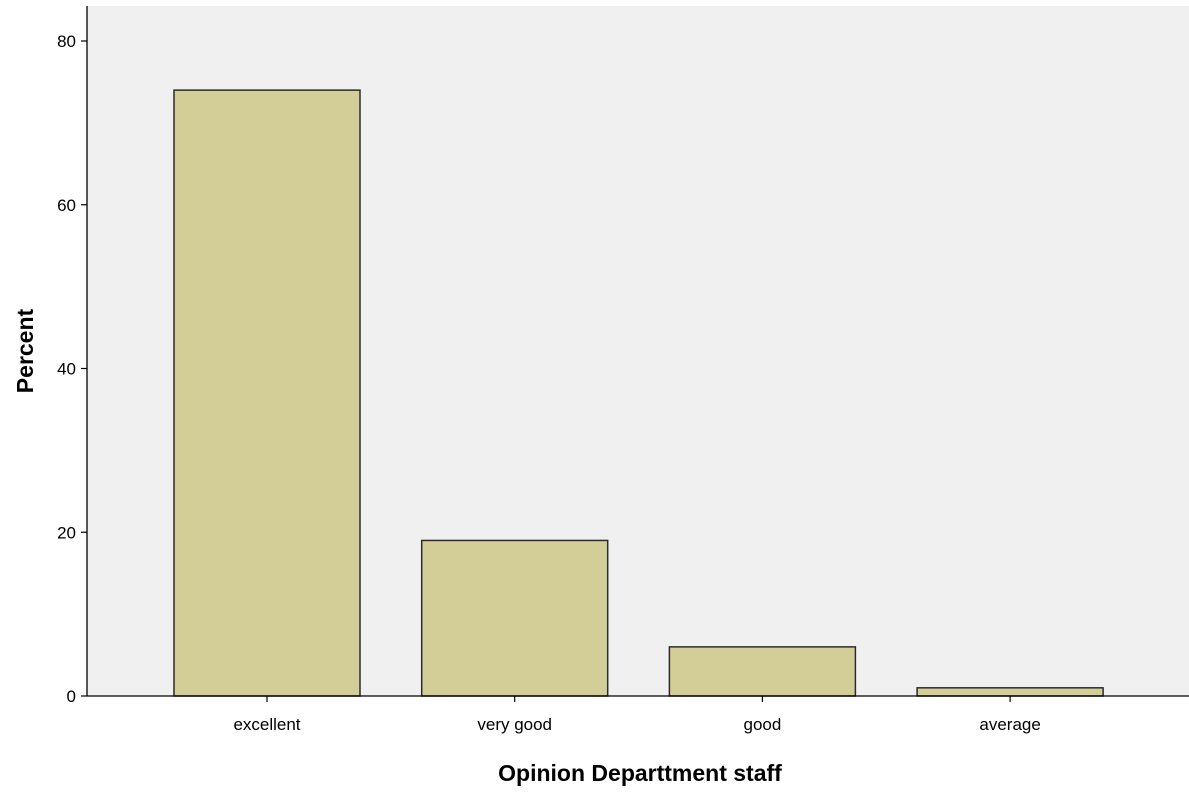 This screenshot has height=792, width=1189. Describe the element at coordinates (637, 715) in the screenshot. I see `x-ticks-group: excellent very good good average` at that location.